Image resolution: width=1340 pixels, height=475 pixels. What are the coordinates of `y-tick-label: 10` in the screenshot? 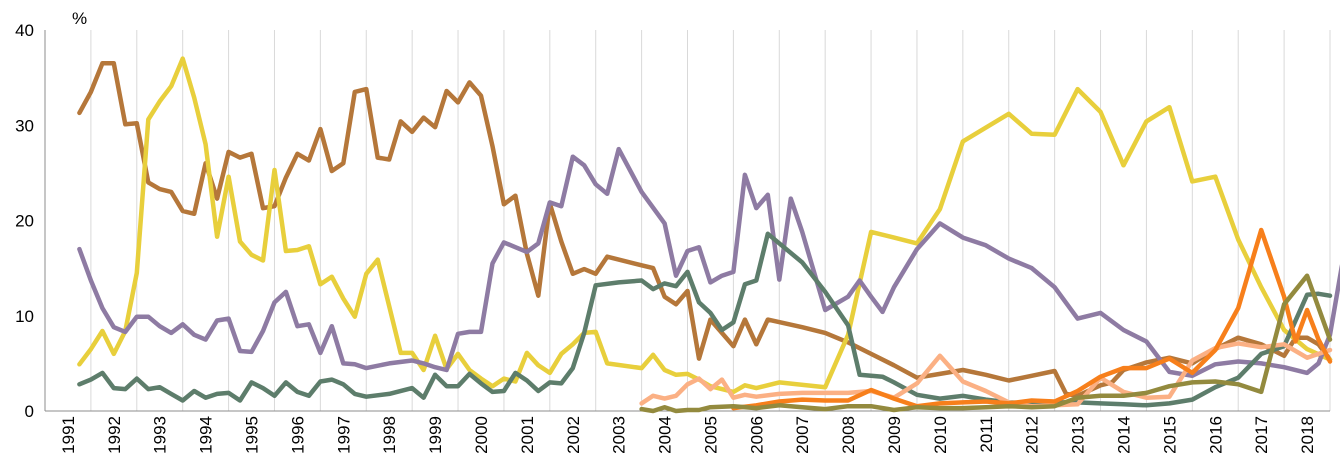 It's located at (24, 316).